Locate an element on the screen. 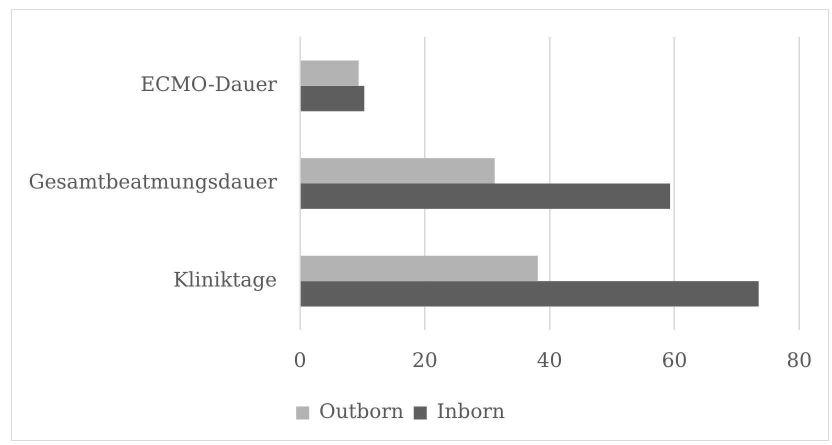 The image size is (832, 445). y-tick-label: ECMO-Dauer is located at coordinates (209, 84).